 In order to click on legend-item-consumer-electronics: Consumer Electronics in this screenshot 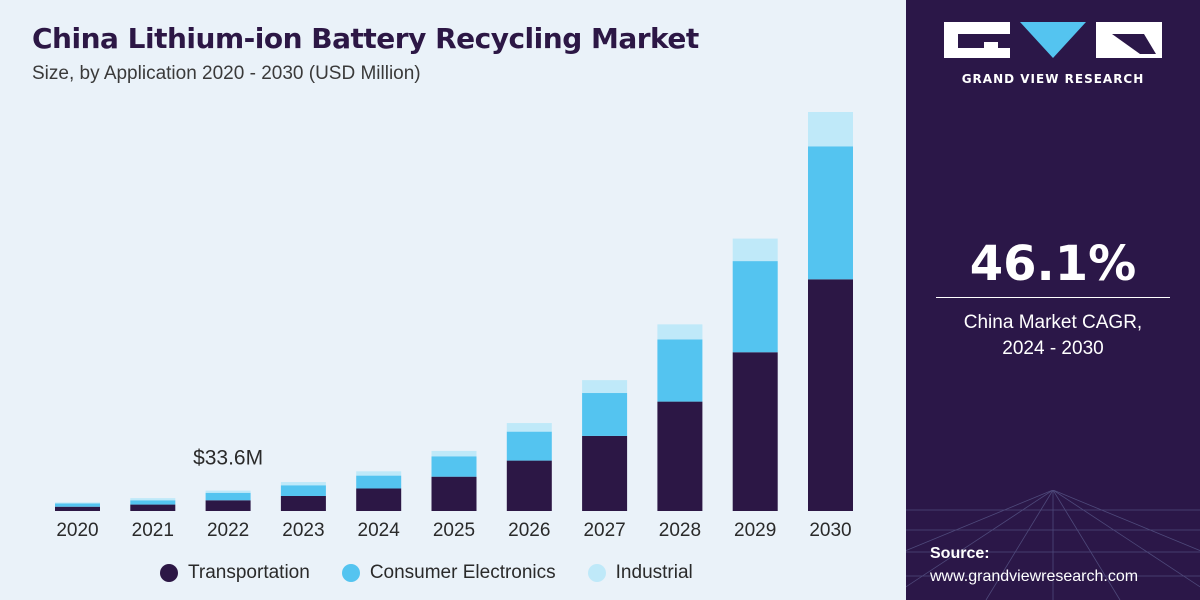, I will do `click(448, 573)`.